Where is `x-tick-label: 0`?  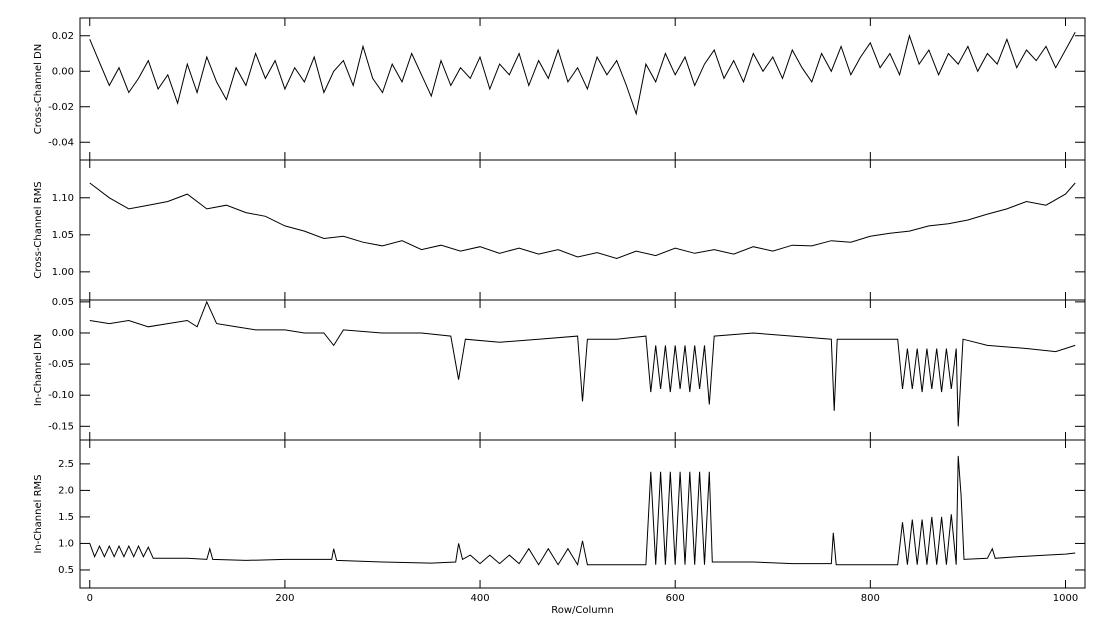 x-tick-label: 0 is located at coordinates (90, 598).